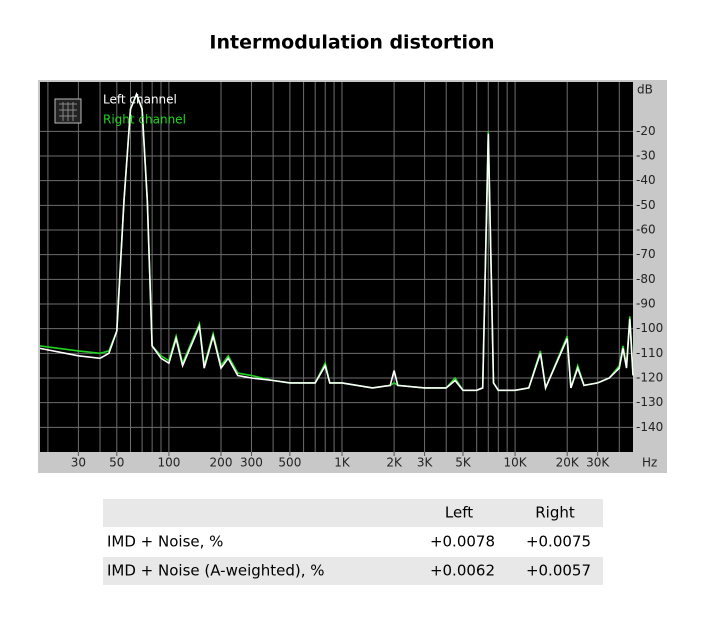  I want to click on y-tick-label: -90, so click(646, 304).